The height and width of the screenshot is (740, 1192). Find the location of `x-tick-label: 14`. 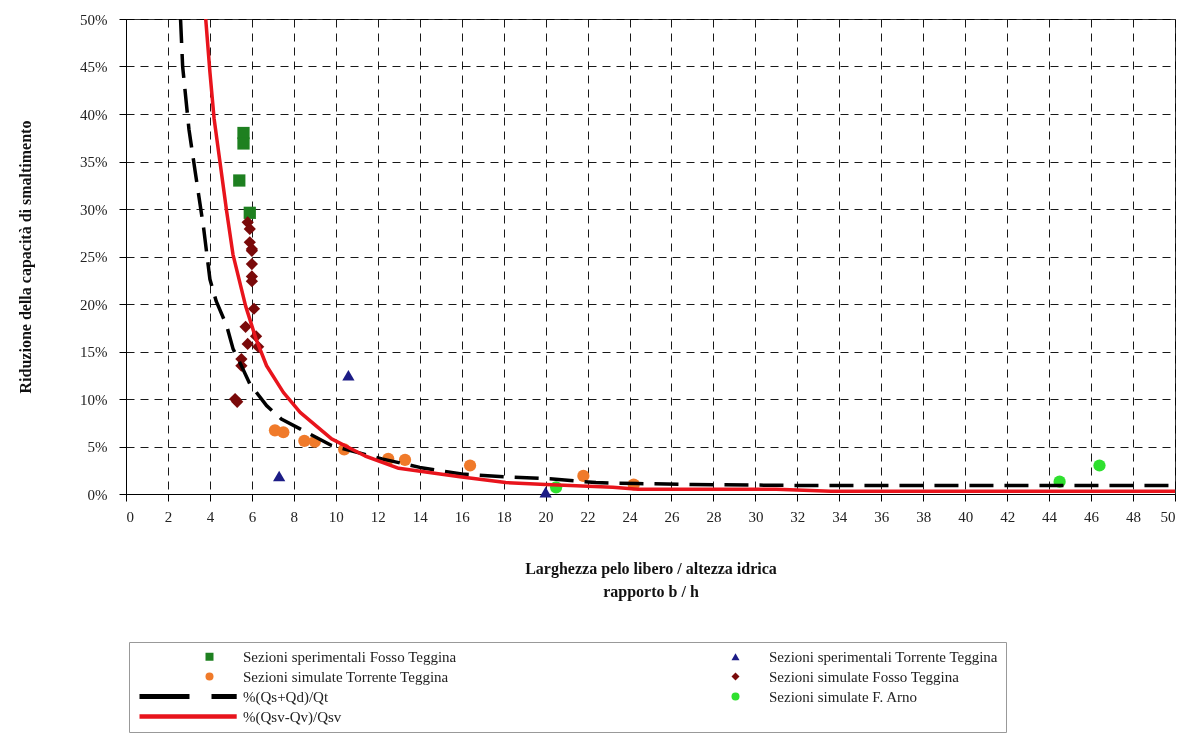

x-tick-label: 14 is located at coordinates (420, 516).